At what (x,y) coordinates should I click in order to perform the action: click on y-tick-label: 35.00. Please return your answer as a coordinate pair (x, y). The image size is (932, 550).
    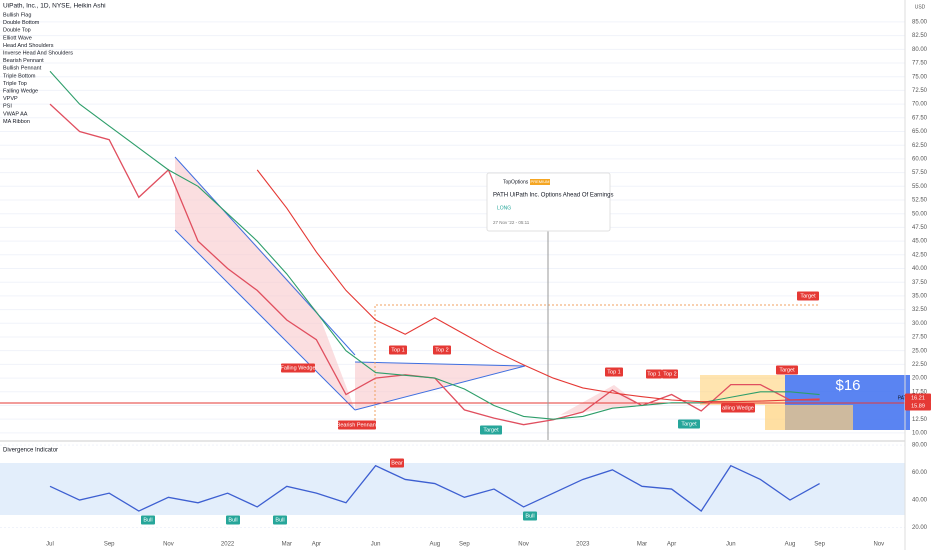
    Looking at the image, I should click on (920, 296).